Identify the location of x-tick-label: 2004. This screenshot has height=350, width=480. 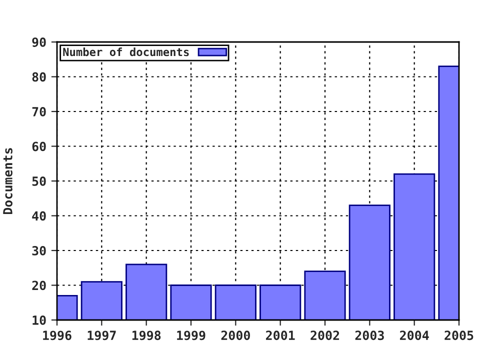
(414, 335).